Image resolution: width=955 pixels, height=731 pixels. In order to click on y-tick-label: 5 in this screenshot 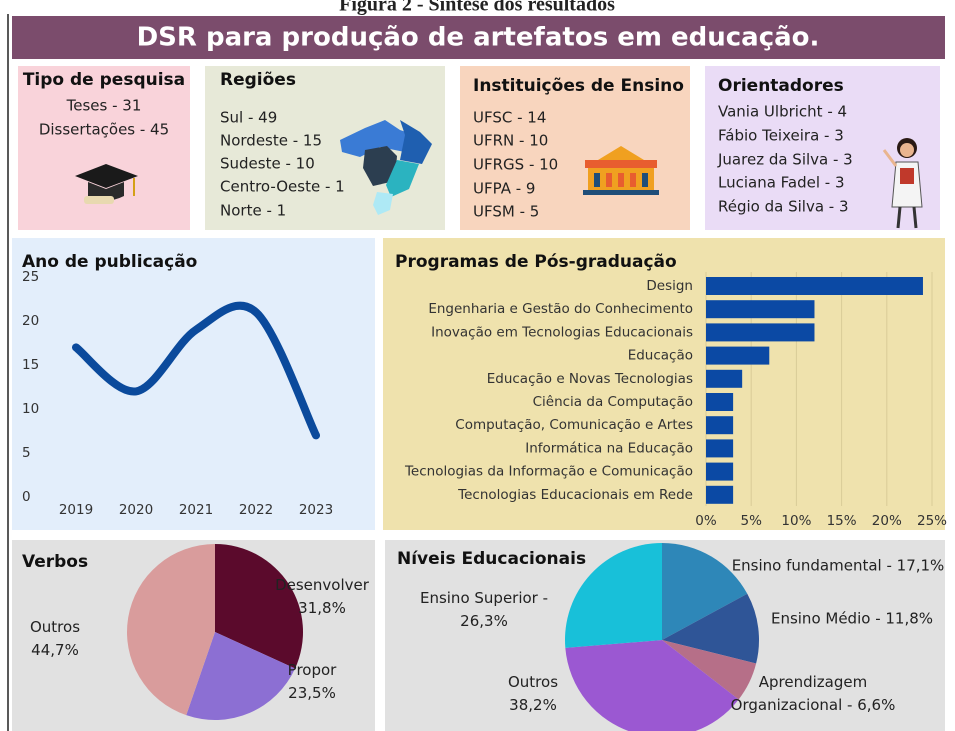, I will do `click(26, 453)`.